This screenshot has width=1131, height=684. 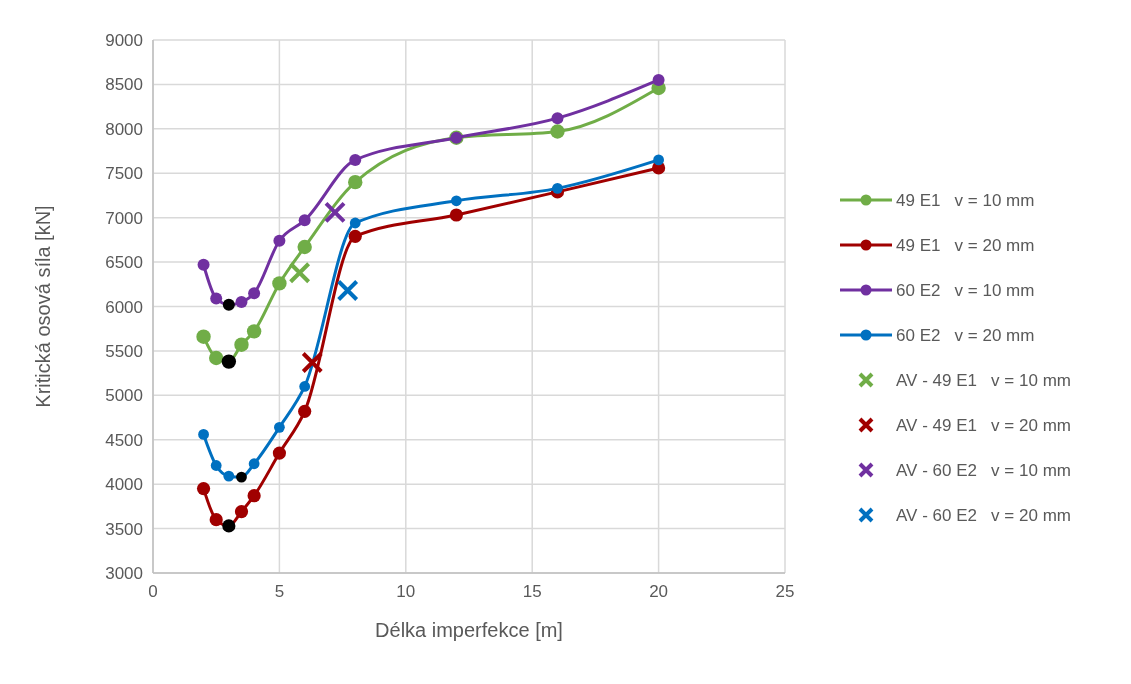 What do you see at coordinates (124, 573) in the screenshot?
I see `y-tick-label: 3000` at bounding box center [124, 573].